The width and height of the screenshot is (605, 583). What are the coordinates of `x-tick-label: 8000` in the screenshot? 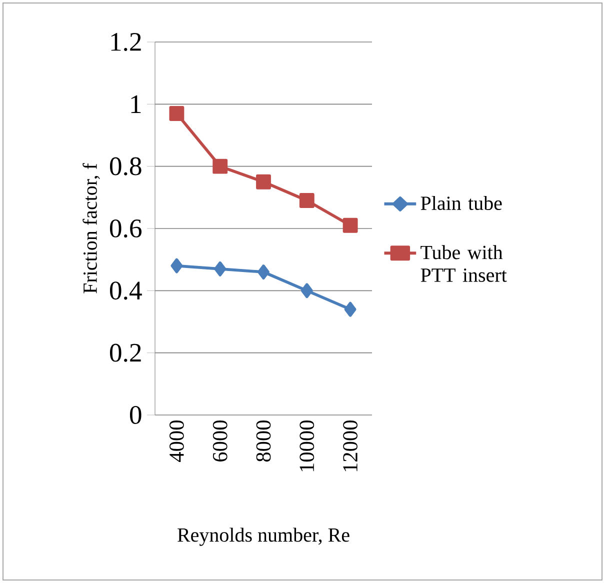 It's located at (263, 441).